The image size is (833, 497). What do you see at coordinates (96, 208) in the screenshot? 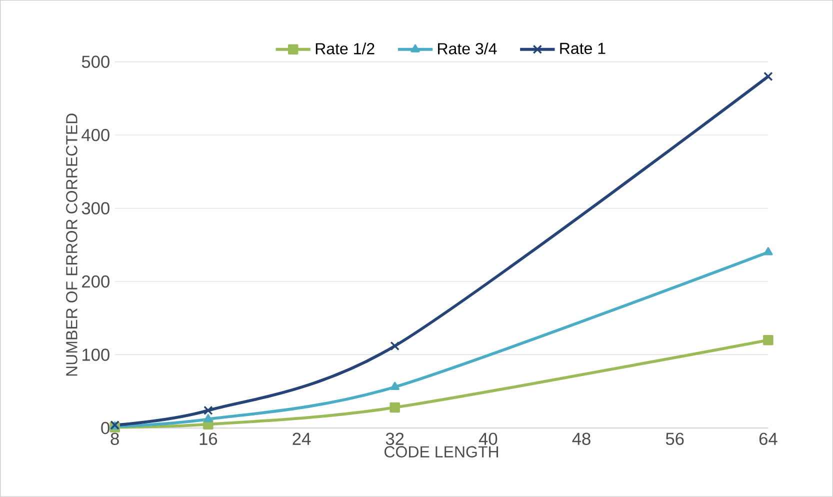
I see `y-tick-label: 300` at bounding box center [96, 208].